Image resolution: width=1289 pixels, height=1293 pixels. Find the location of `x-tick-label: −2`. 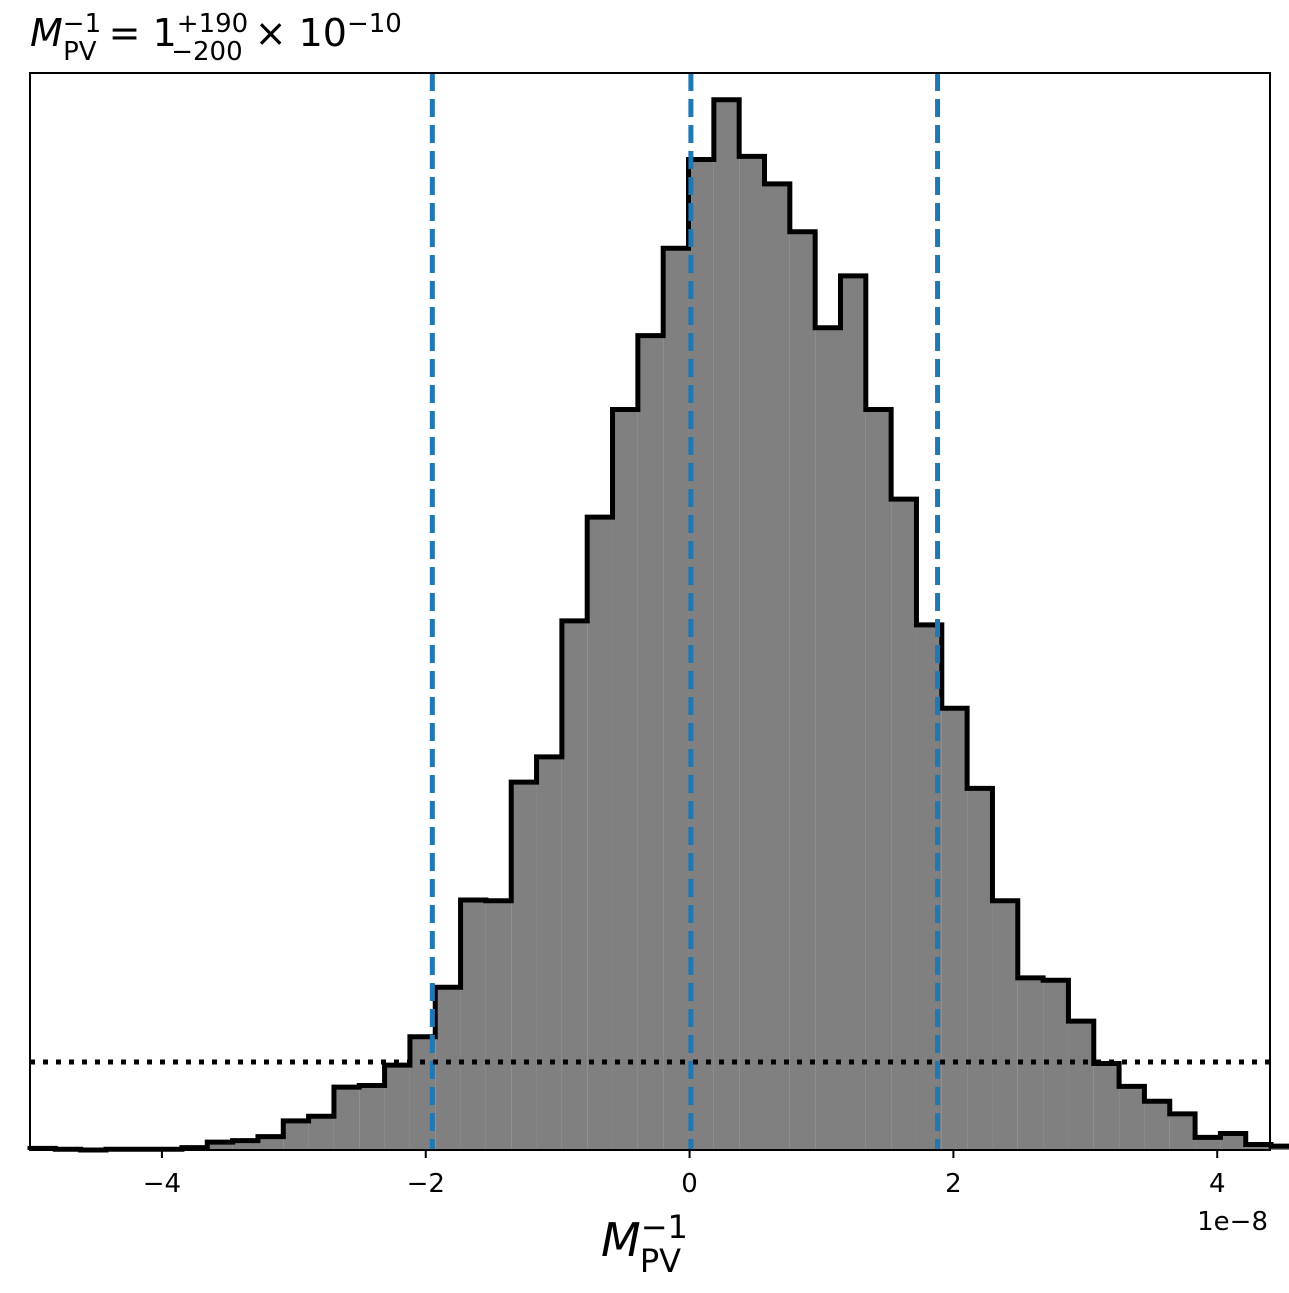

x-tick-label: −2 is located at coordinates (426, 1184).